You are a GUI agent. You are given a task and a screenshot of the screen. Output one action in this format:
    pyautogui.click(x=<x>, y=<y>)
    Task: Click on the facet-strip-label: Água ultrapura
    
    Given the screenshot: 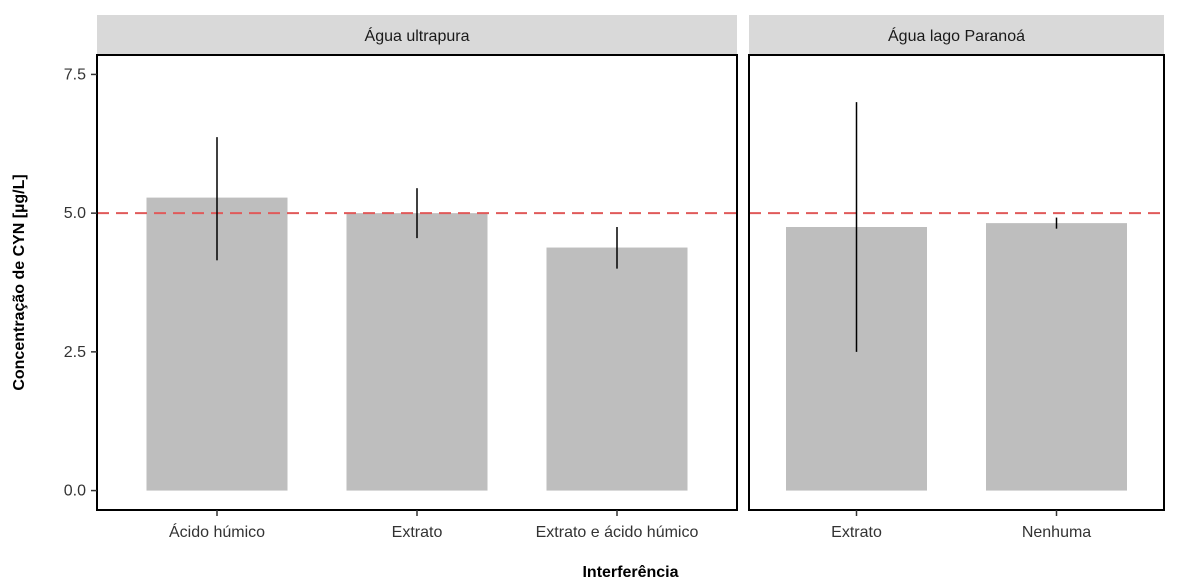 What is the action you would take?
    pyautogui.click(x=417, y=35)
    